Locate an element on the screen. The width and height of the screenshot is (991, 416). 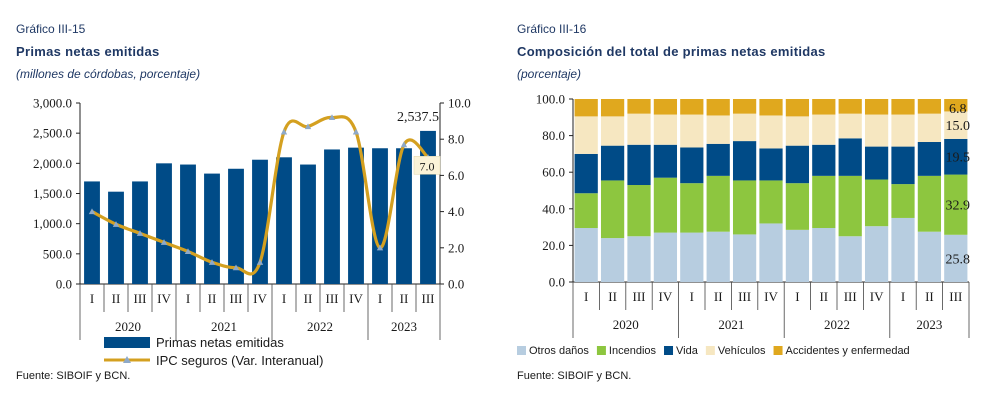
y-tick-label: 100.0 is located at coordinates (550, 99).